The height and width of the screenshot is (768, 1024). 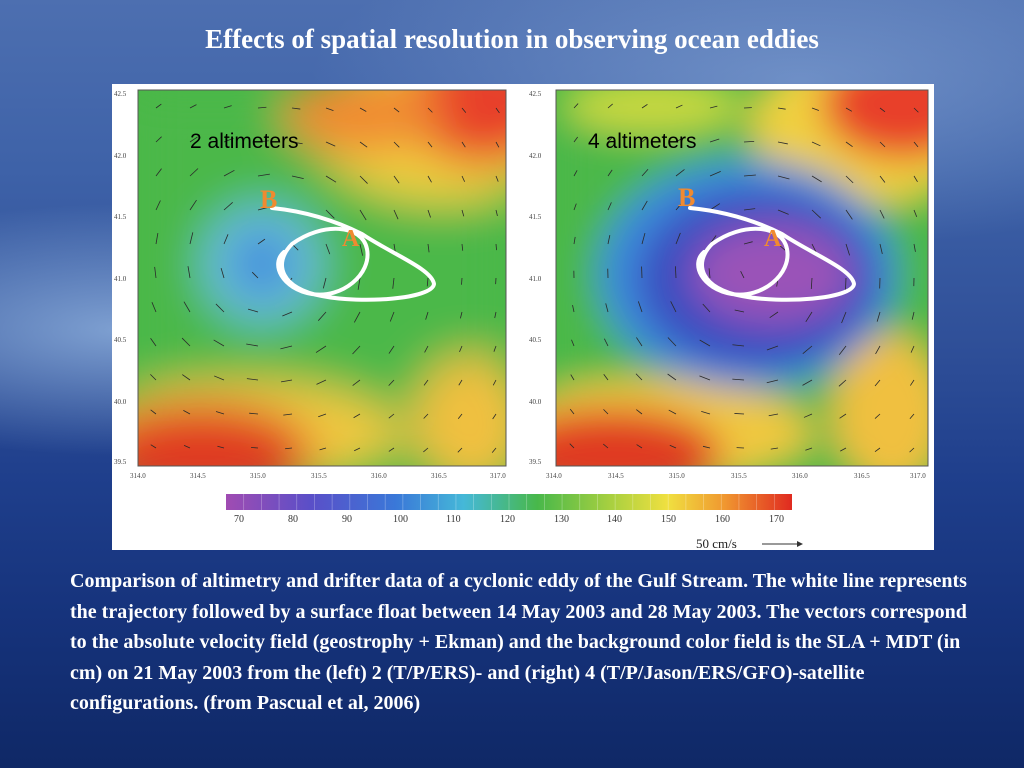 What do you see at coordinates (439, 476) in the screenshot?
I see `left-x-tick: 316.5` at bounding box center [439, 476].